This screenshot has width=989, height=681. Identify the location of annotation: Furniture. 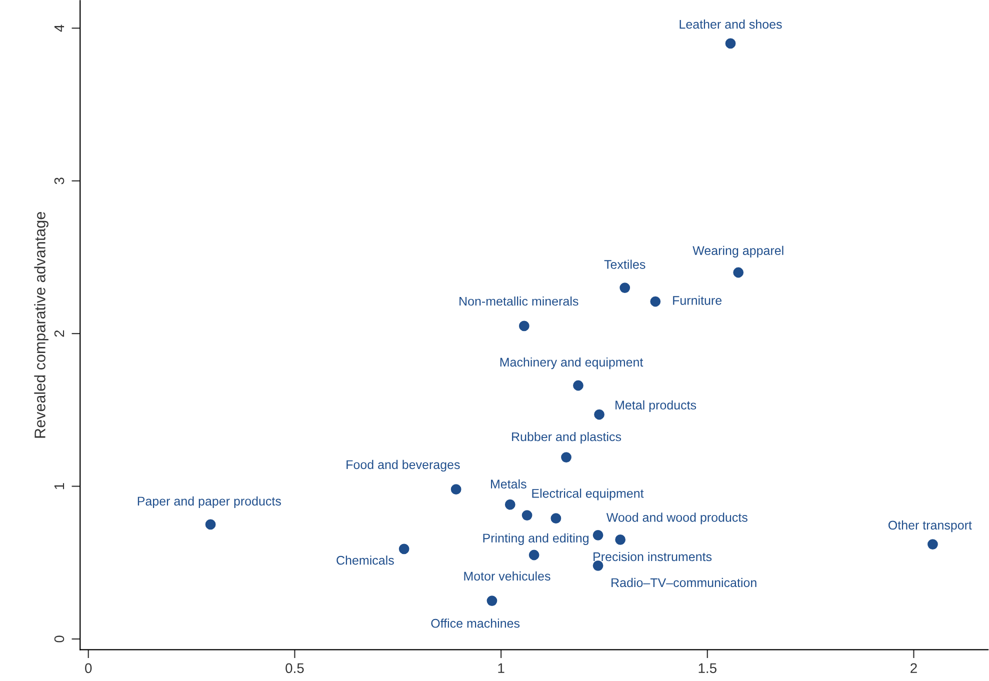
(697, 300).